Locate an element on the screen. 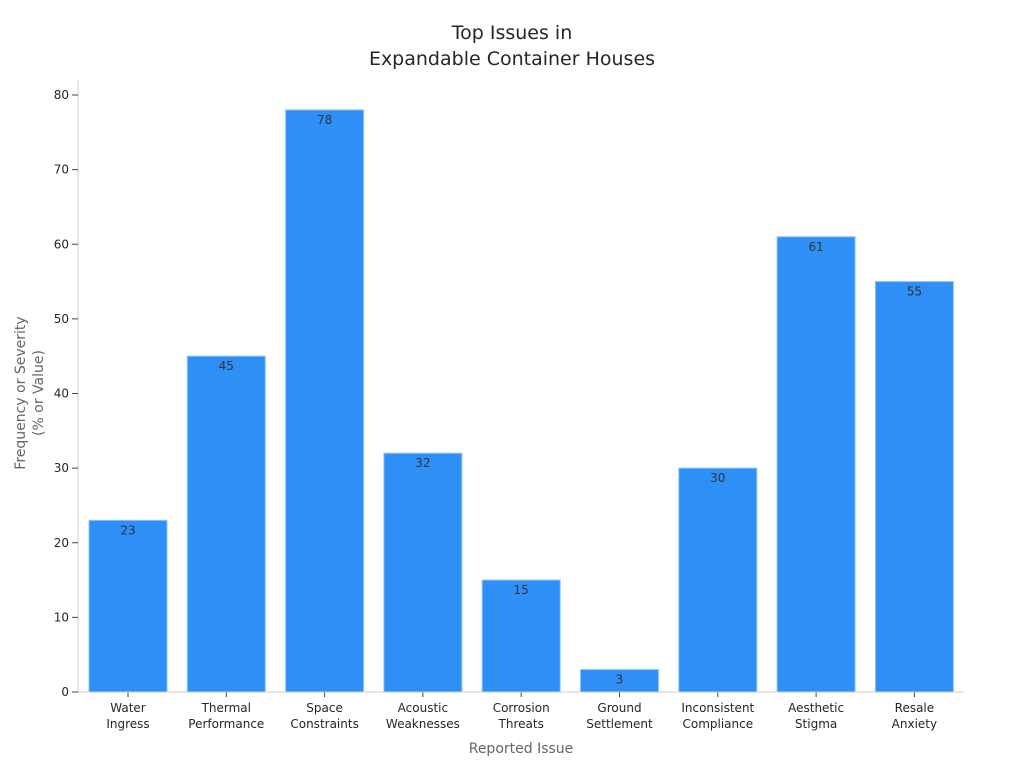  x-tick-label: Ground is located at coordinates (619, 708).